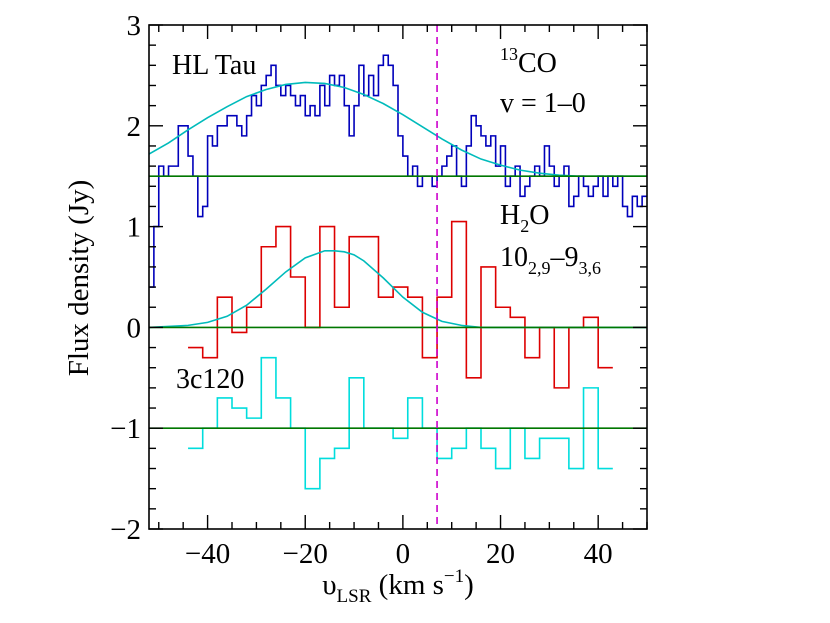  Describe the element at coordinates (524, 226) in the screenshot. I see `h2o-subscript: 2` at that location.